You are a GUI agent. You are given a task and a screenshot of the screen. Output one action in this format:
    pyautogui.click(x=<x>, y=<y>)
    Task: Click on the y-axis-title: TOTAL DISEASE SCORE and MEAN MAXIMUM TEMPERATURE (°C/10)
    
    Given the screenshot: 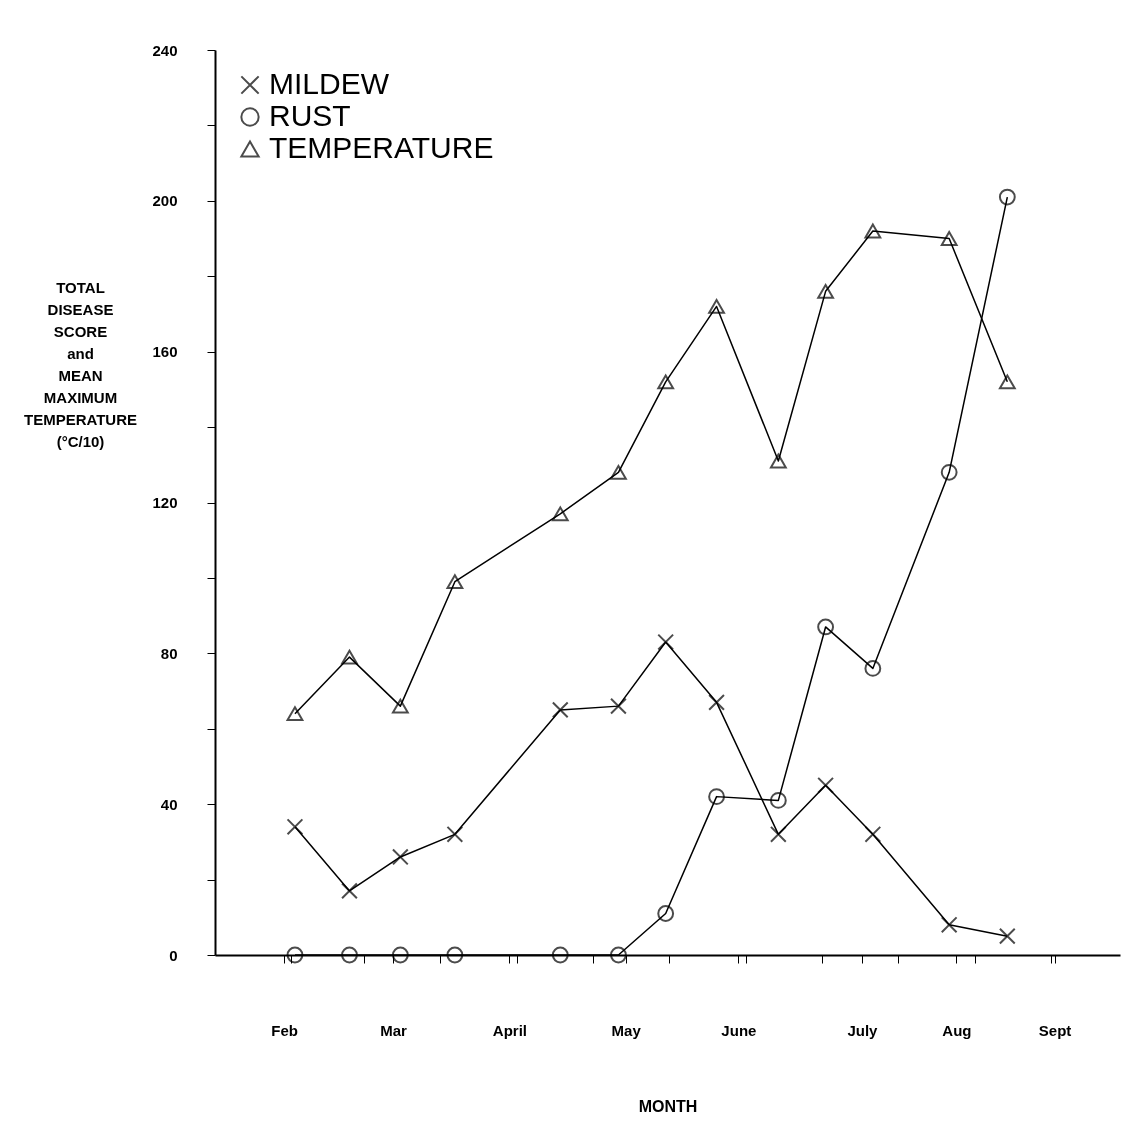 What is the action you would take?
    pyautogui.click(x=80, y=364)
    